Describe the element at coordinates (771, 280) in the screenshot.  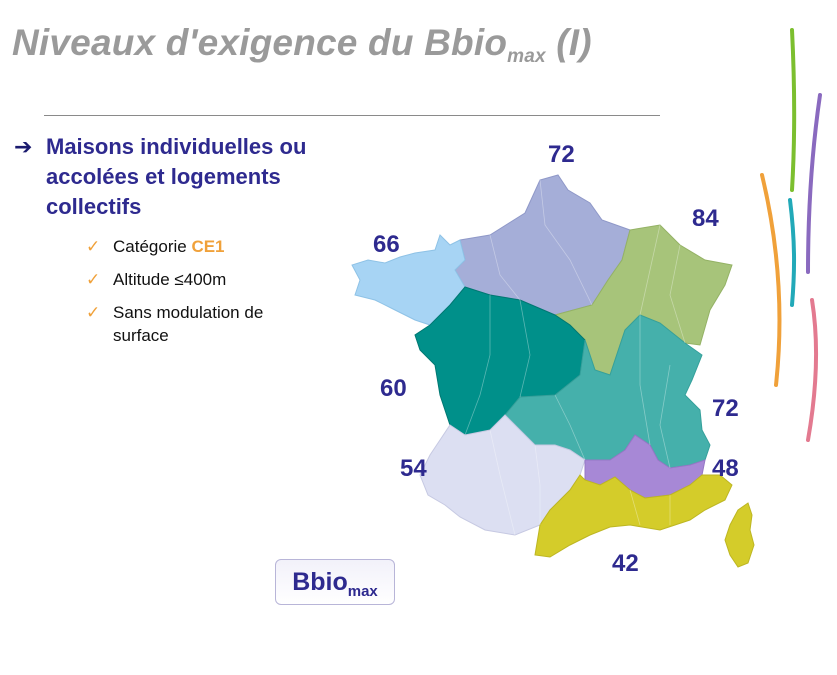
I see `decor-line-orange` at that location.